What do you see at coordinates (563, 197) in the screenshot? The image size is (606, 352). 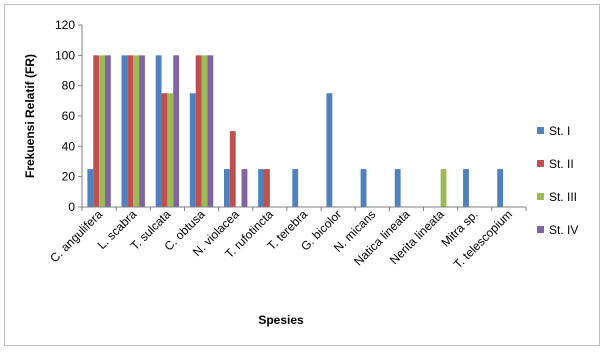 I see `legend-label: St. III` at bounding box center [563, 197].